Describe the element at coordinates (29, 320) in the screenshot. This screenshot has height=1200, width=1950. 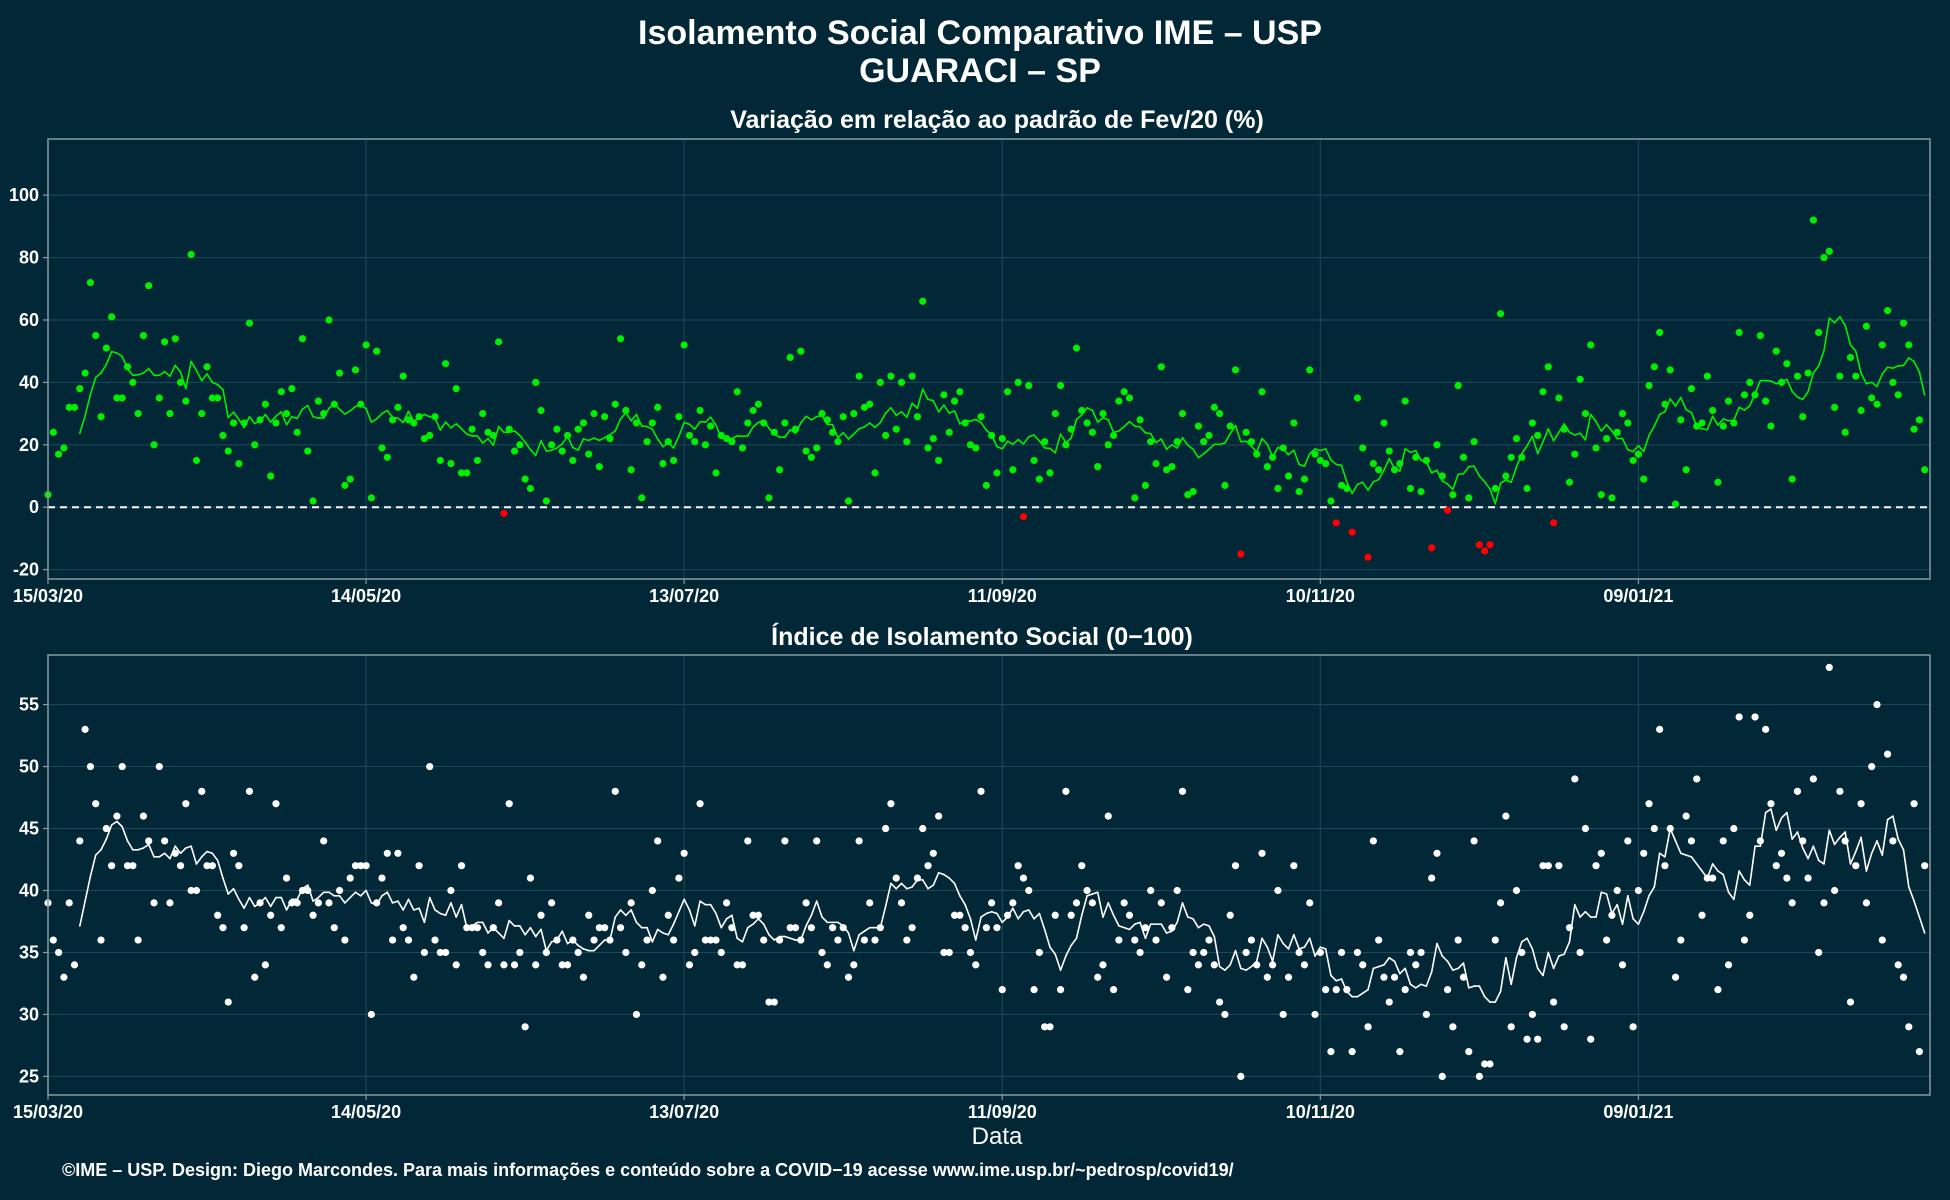
I see `y-tick-label: 60` at that location.